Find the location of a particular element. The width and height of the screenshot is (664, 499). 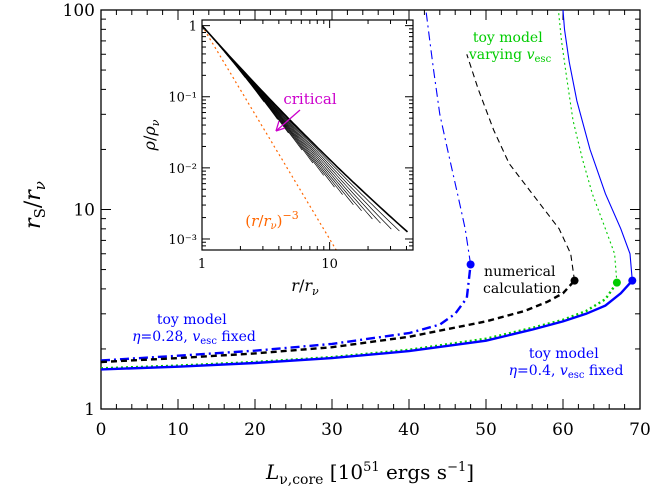

series-2-critical-point is located at coordinates (616, 282).